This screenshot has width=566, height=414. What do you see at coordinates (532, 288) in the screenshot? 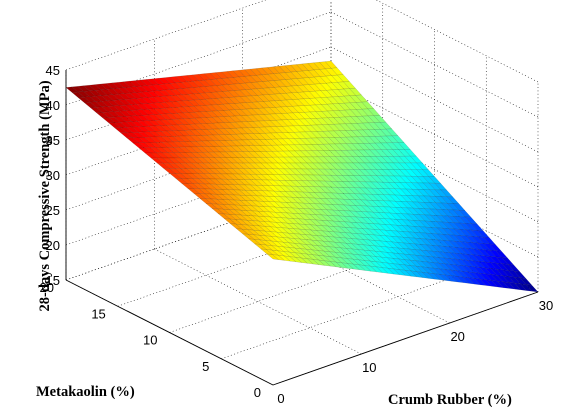
I see `surface-patch` at bounding box center [532, 288].